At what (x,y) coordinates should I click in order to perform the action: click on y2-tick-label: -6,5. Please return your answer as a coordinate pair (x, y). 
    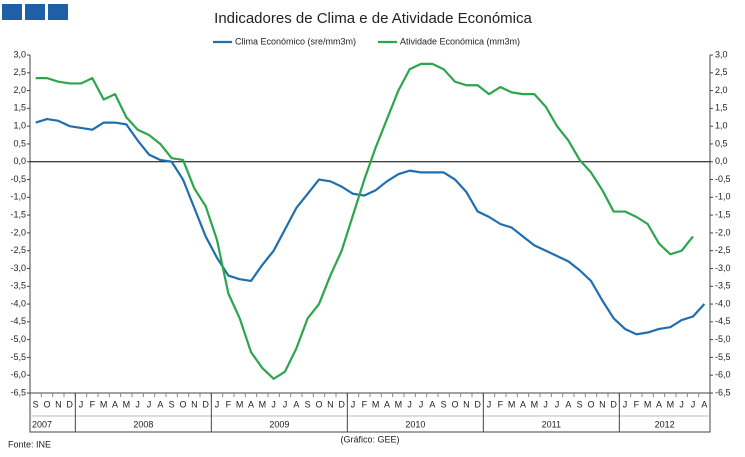
    Looking at the image, I should click on (723, 392).